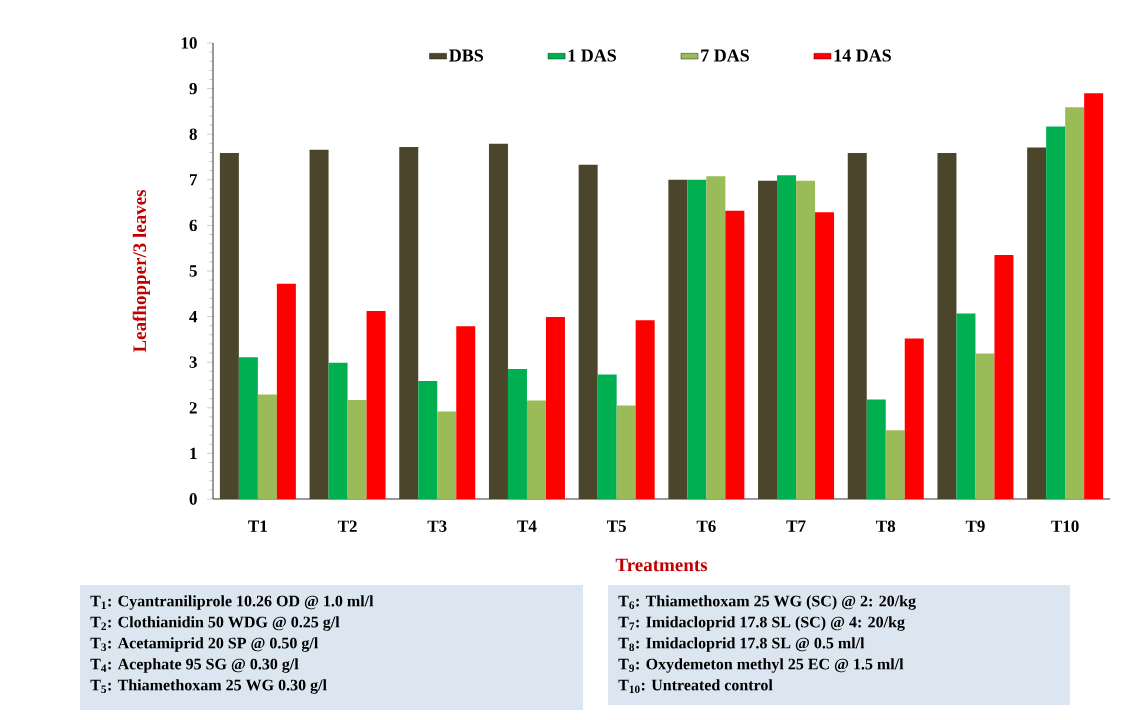 This screenshot has height=720, width=1143. I want to click on y-tick-label: 8, so click(193, 134).